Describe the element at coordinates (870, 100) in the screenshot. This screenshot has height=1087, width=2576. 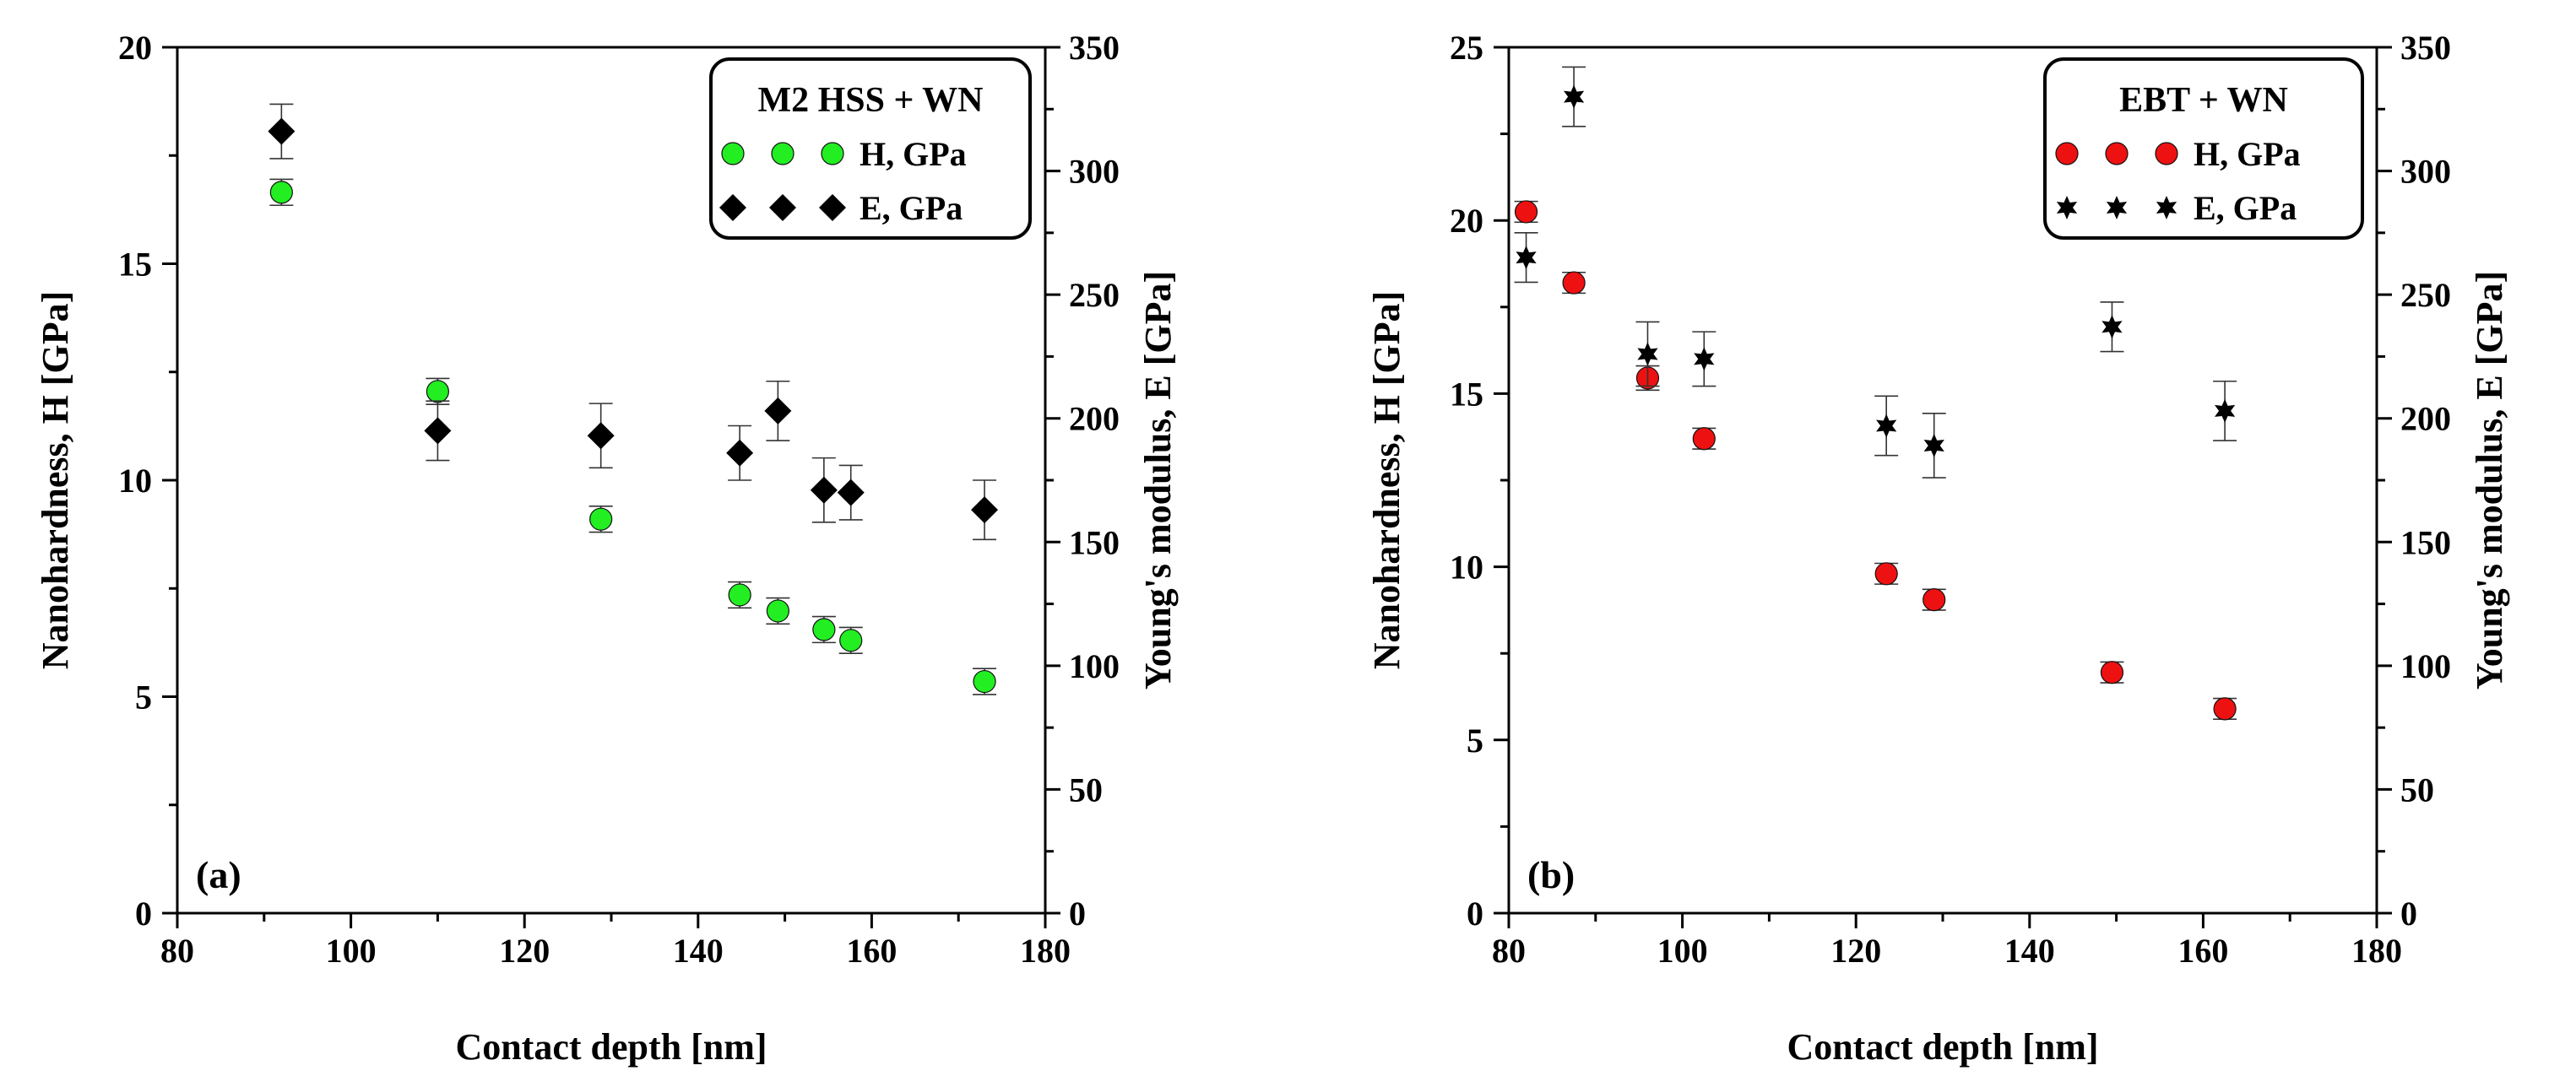
I see `legend-title: M2 HSS + WN` at that location.